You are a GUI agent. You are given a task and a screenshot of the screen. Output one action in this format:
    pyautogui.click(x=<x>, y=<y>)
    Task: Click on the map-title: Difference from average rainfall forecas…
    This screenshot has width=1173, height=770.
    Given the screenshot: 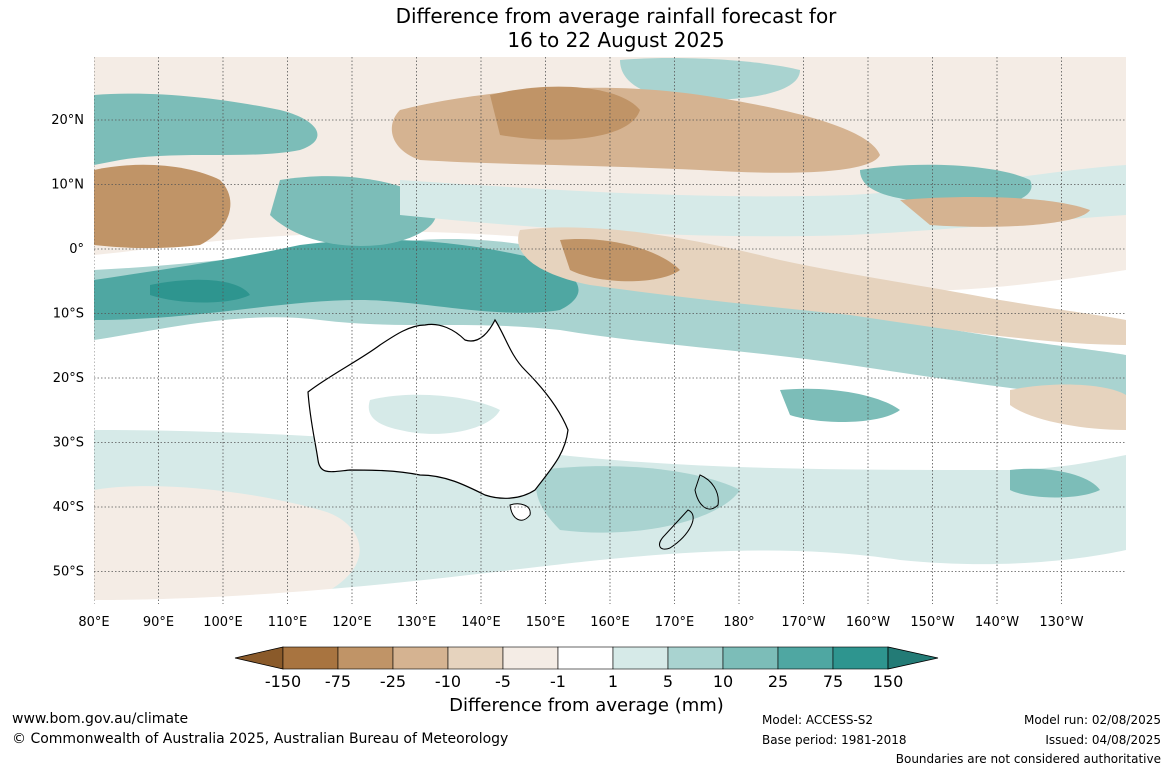 What is the action you would take?
    pyautogui.click(x=586, y=28)
    